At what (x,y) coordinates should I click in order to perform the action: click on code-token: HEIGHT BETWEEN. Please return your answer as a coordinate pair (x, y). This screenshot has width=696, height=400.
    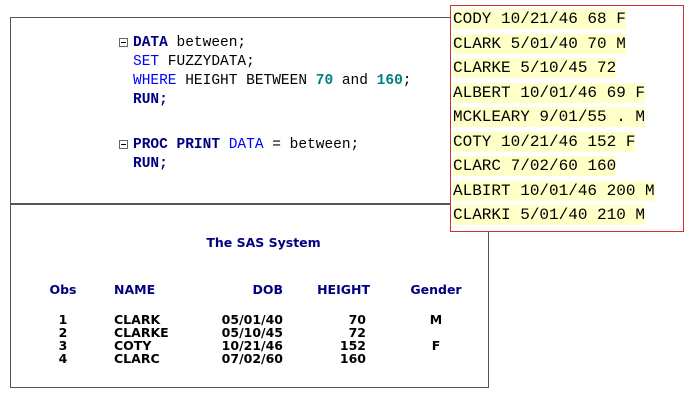
    Looking at the image, I should click on (246, 81).